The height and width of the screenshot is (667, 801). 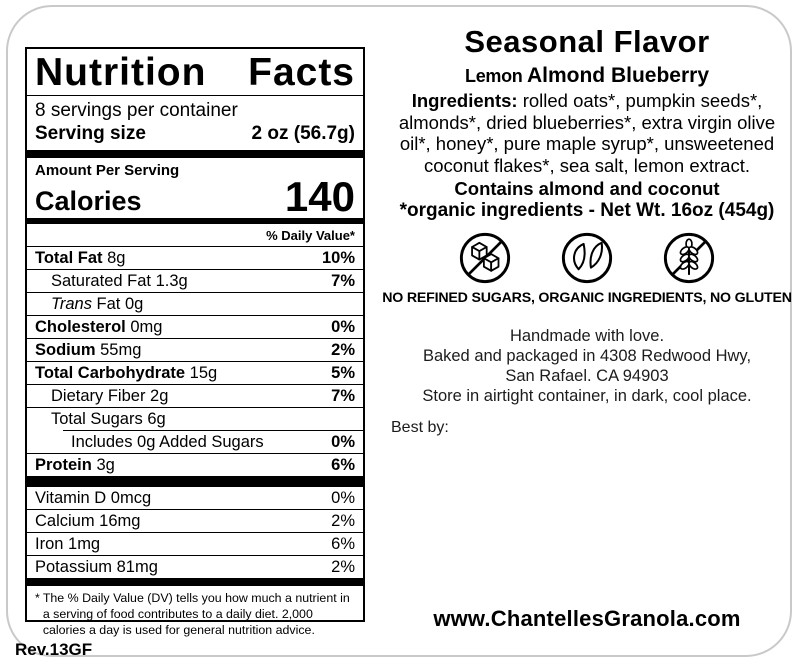 What do you see at coordinates (303, 134) in the screenshot?
I see `serving-size-value: 2 oz (56.7g)` at bounding box center [303, 134].